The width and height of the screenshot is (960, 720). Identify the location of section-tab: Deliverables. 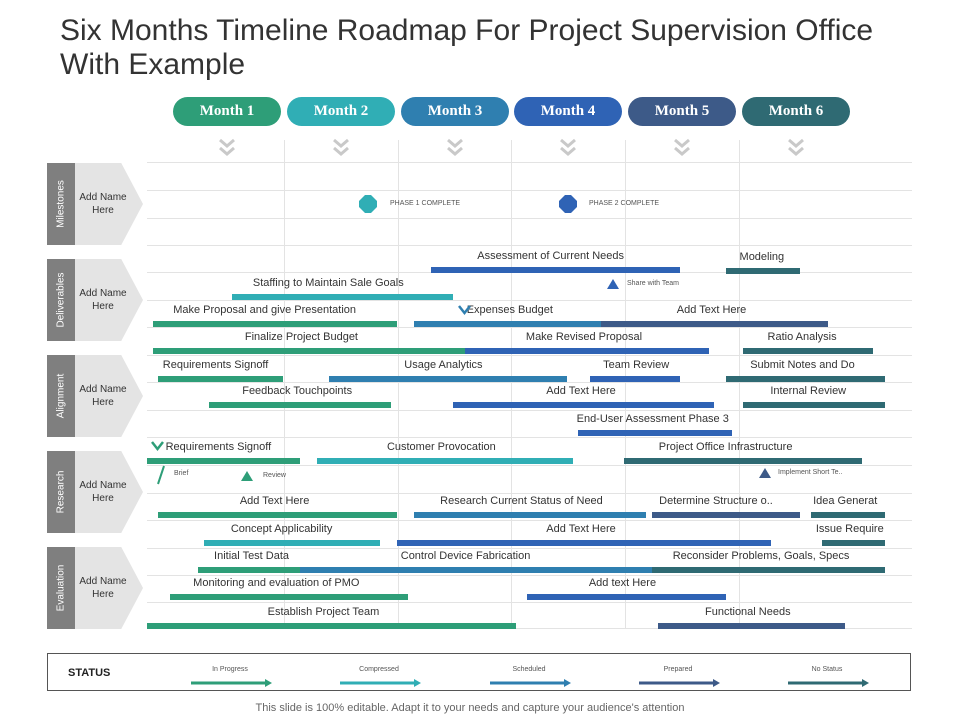
(61, 300).